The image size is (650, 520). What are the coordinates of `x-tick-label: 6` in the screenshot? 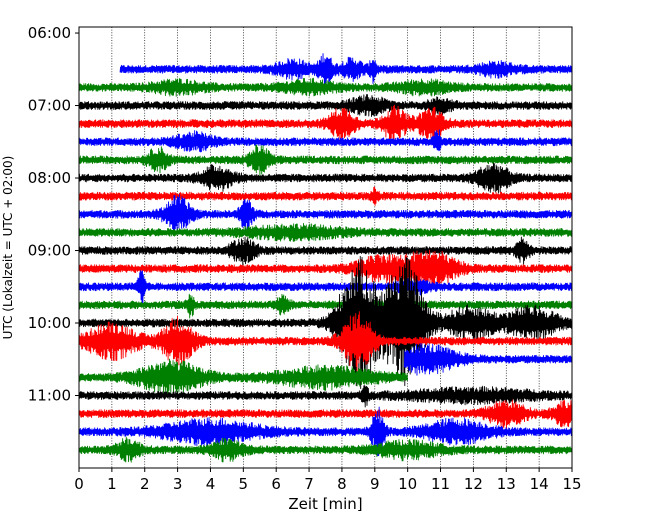 It's located at (276, 484).